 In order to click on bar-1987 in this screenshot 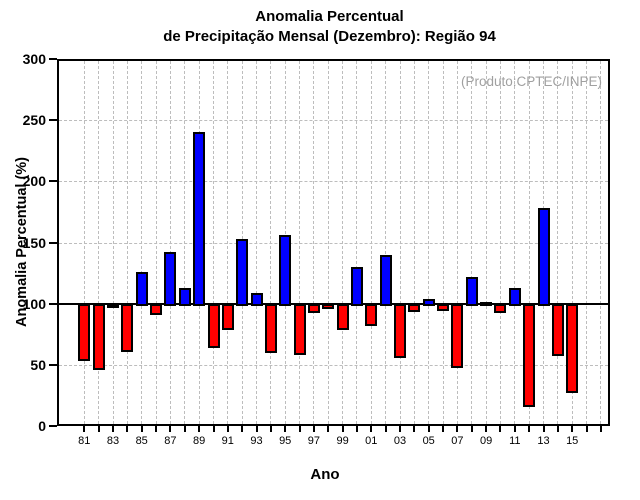, I will do `click(170, 279)`.